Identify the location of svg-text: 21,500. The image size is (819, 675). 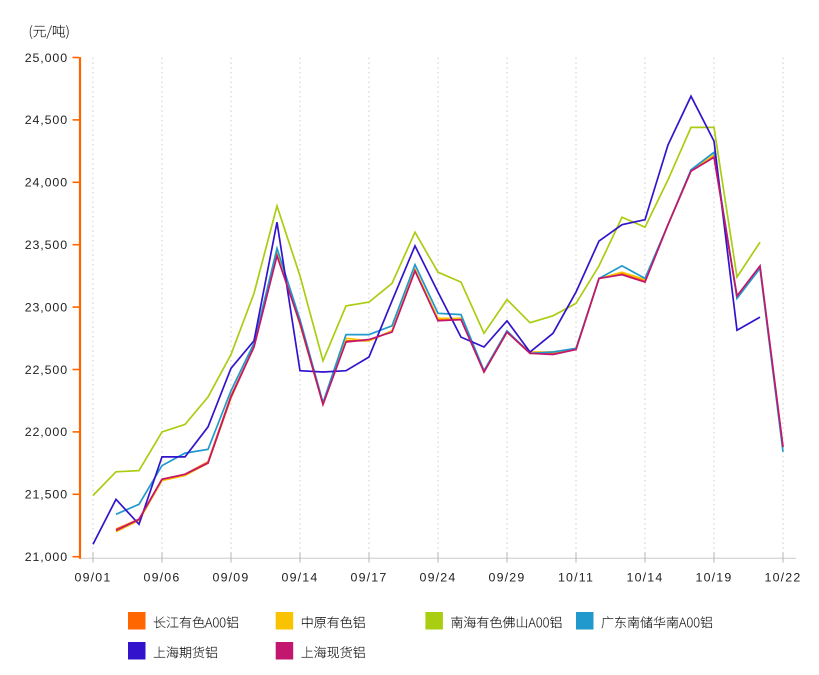
(46, 495).